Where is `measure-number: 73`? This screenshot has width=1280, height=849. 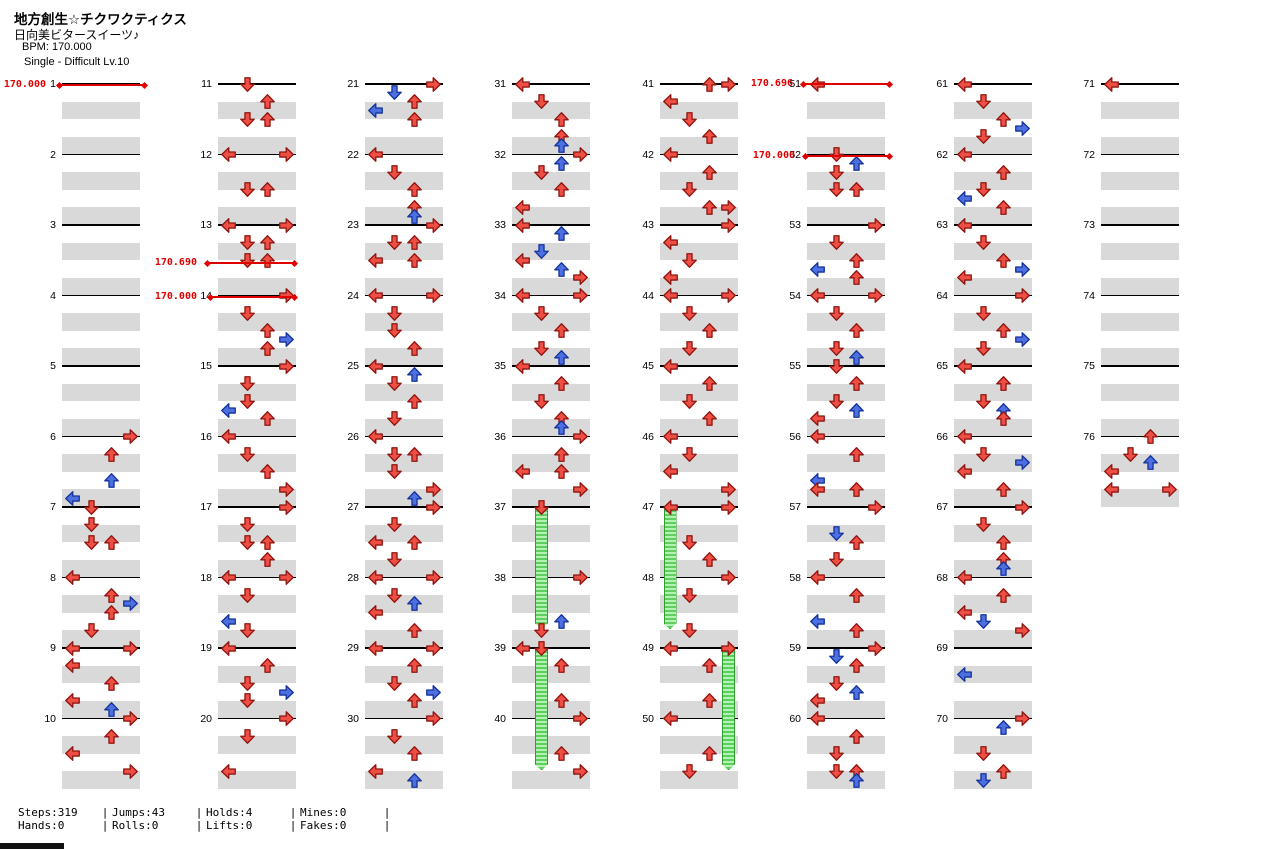 measure-number: 73 is located at coordinates (1089, 225).